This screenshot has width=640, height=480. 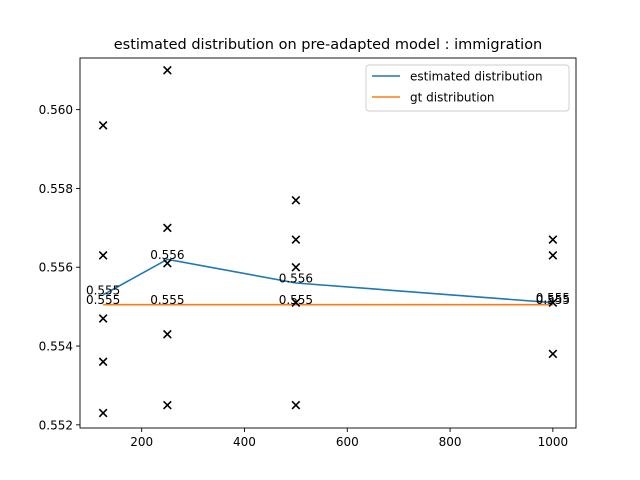 I want to click on legend-label-0: estimated distribution, so click(x=476, y=77).